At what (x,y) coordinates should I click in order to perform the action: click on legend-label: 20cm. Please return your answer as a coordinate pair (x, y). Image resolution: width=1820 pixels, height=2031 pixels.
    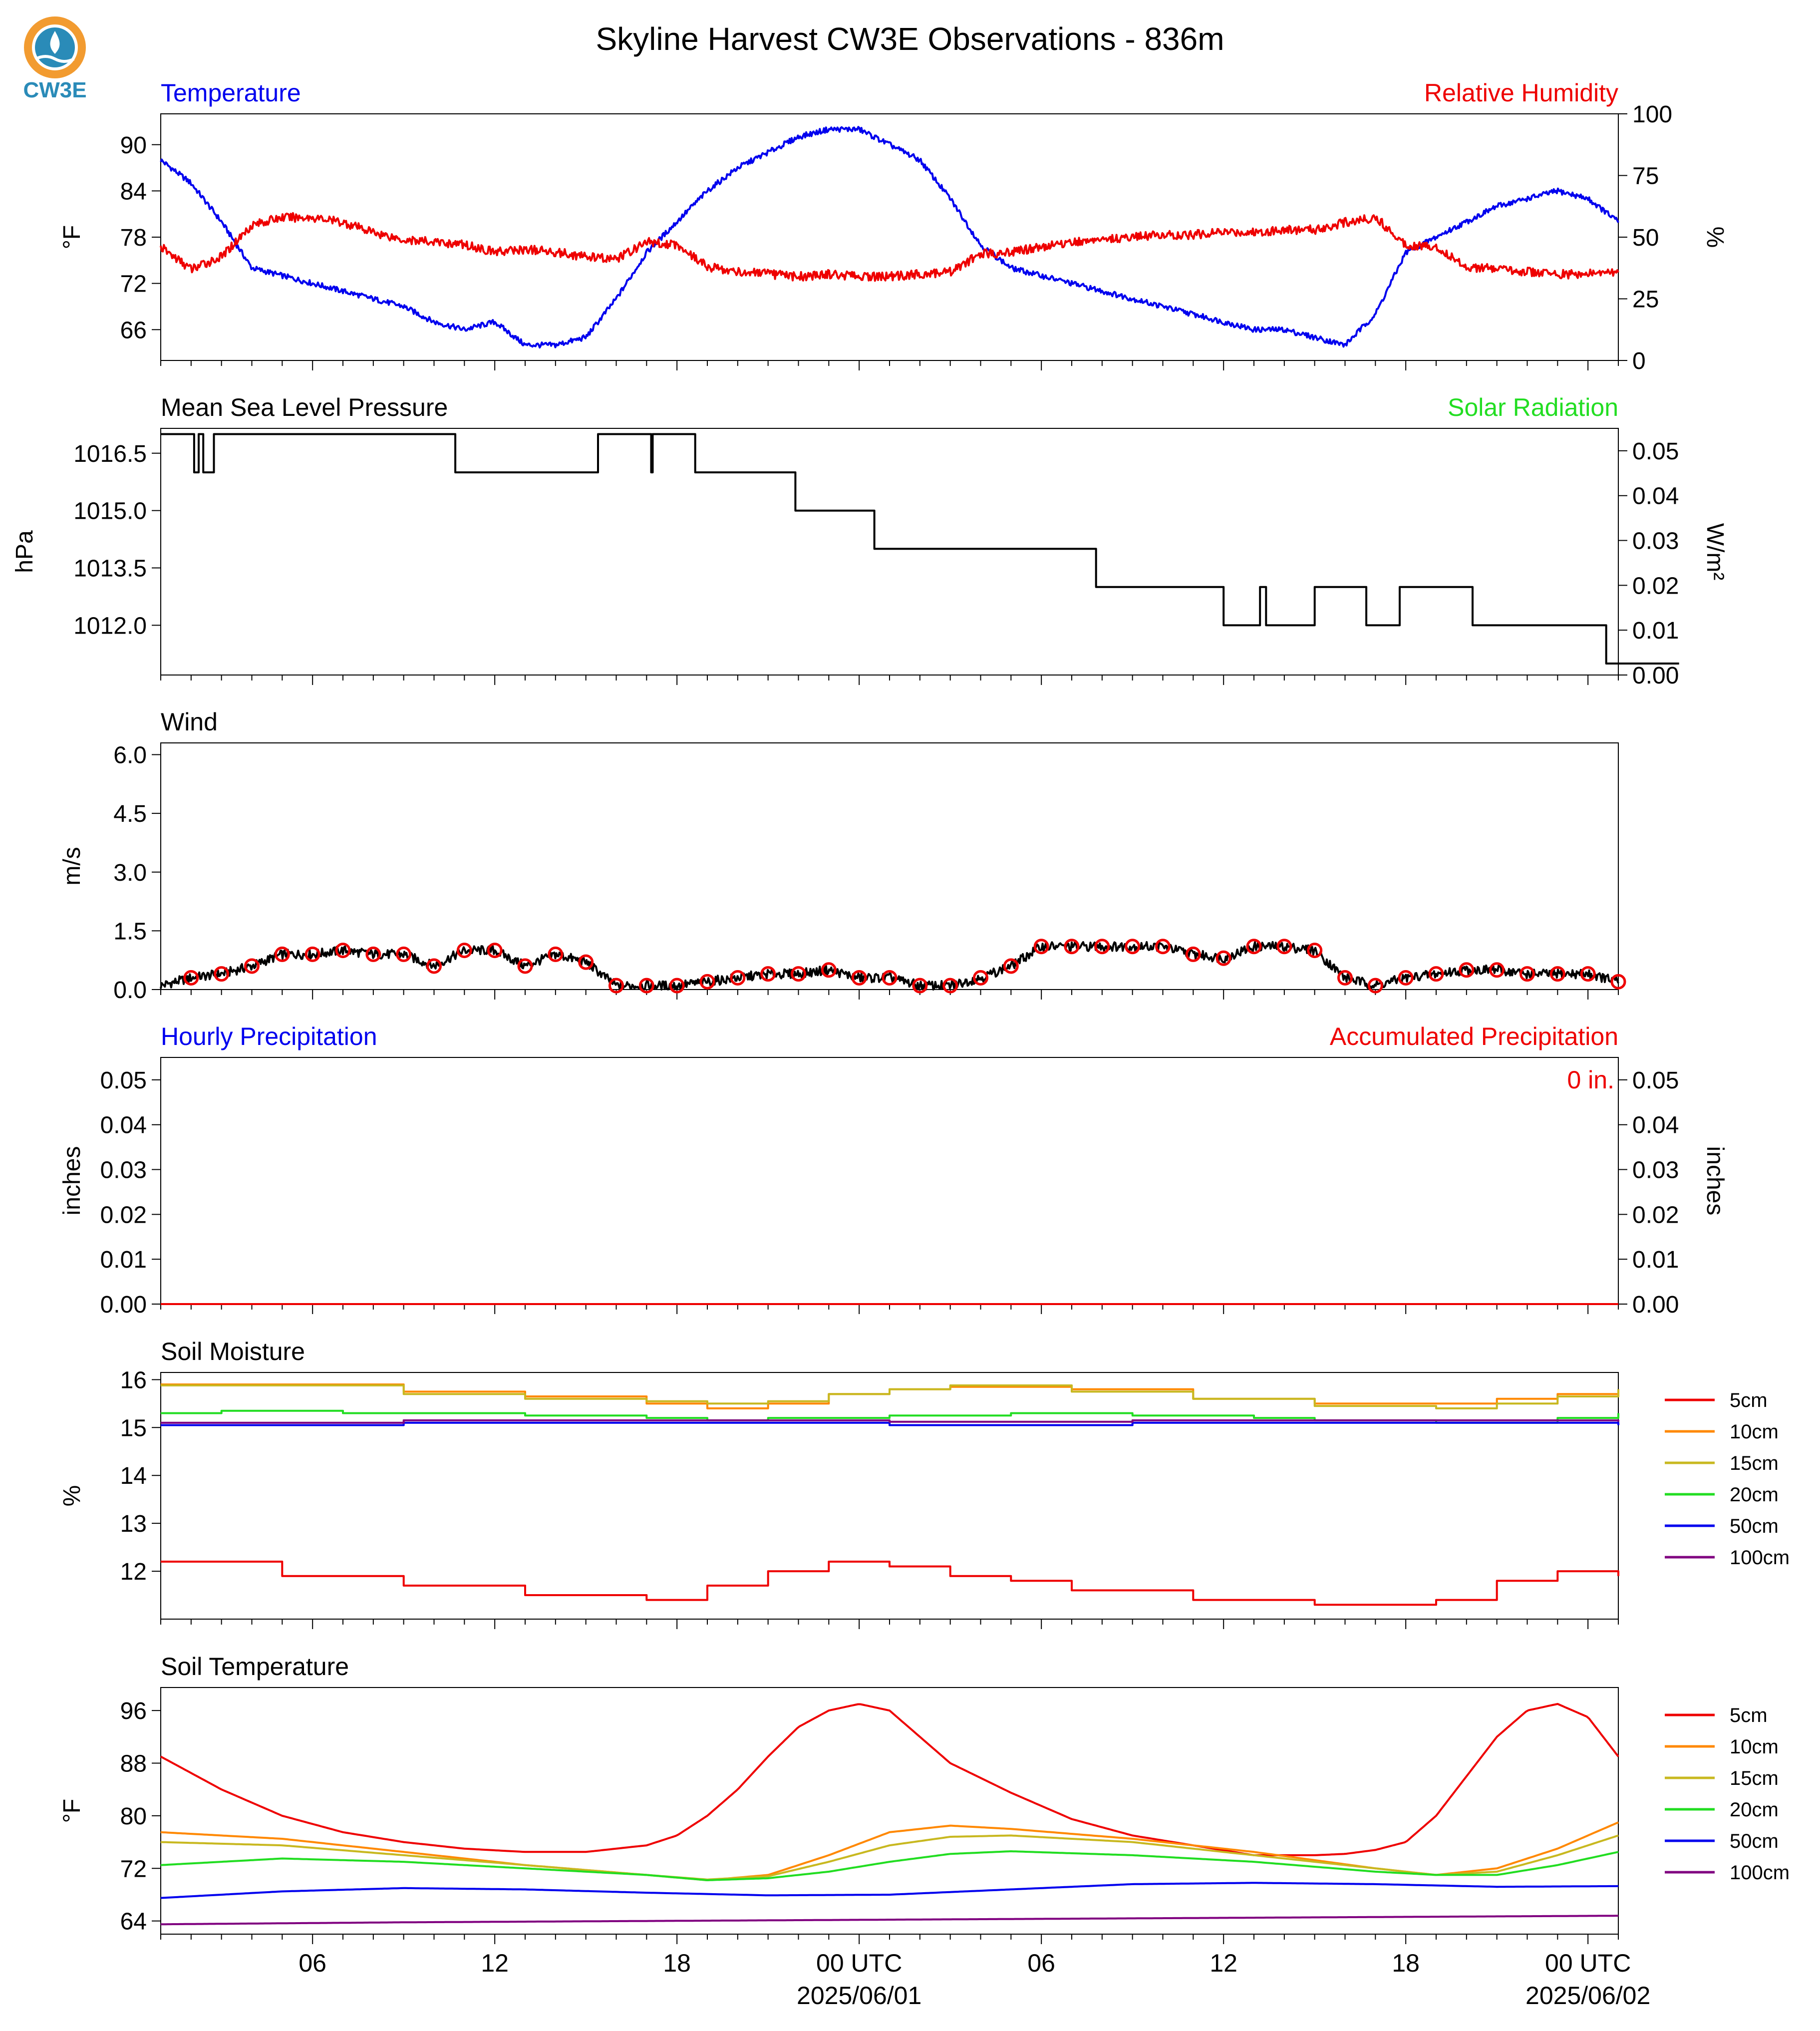
    Looking at the image, I should click on (1754, 1495).